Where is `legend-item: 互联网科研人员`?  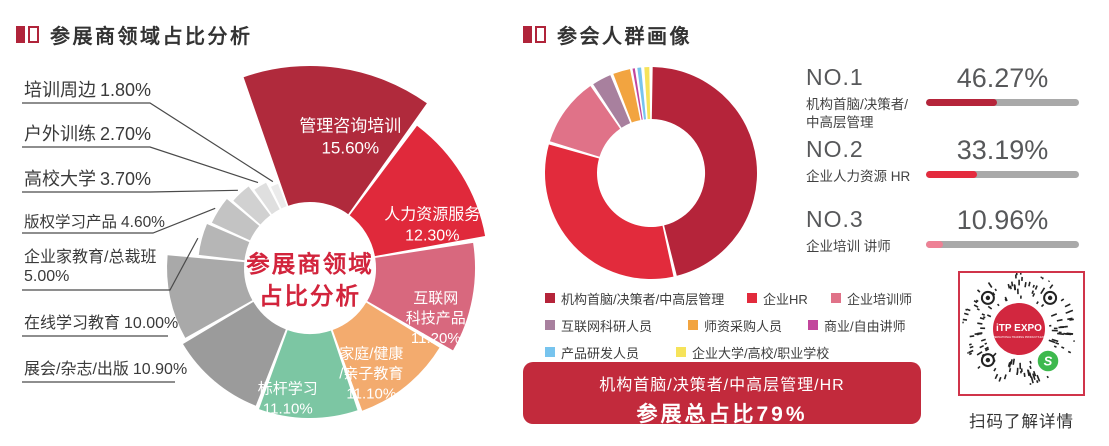 legend-item: 互联网科研人员 is located at coordinates (598, 326).